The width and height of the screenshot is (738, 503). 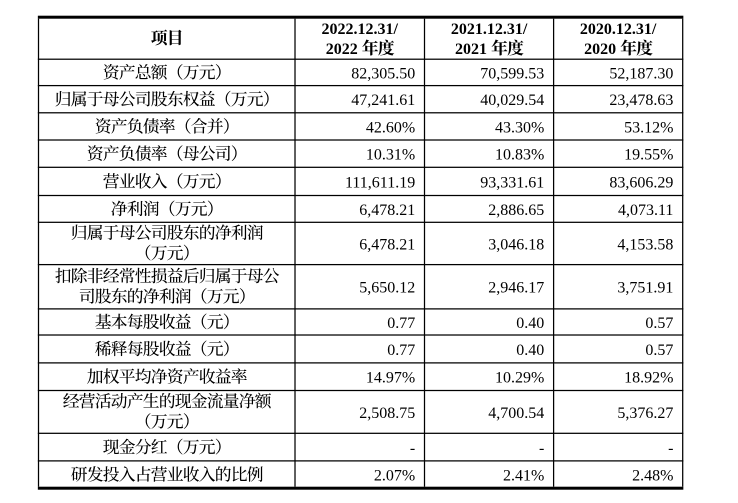 What do you see at coordinates (519, 155) in the screenshot?
I see `svg-text: 10.83%` at bounding box center [519, 155].